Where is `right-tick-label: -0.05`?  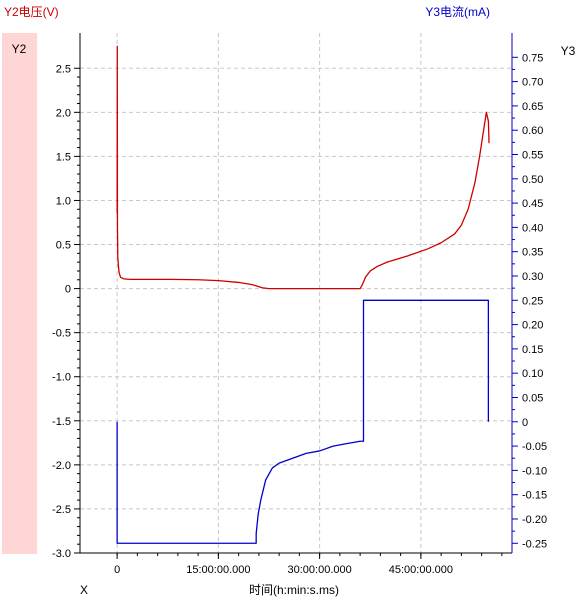 right-tick-label: -0.05 is located at coordinates (534, 447).